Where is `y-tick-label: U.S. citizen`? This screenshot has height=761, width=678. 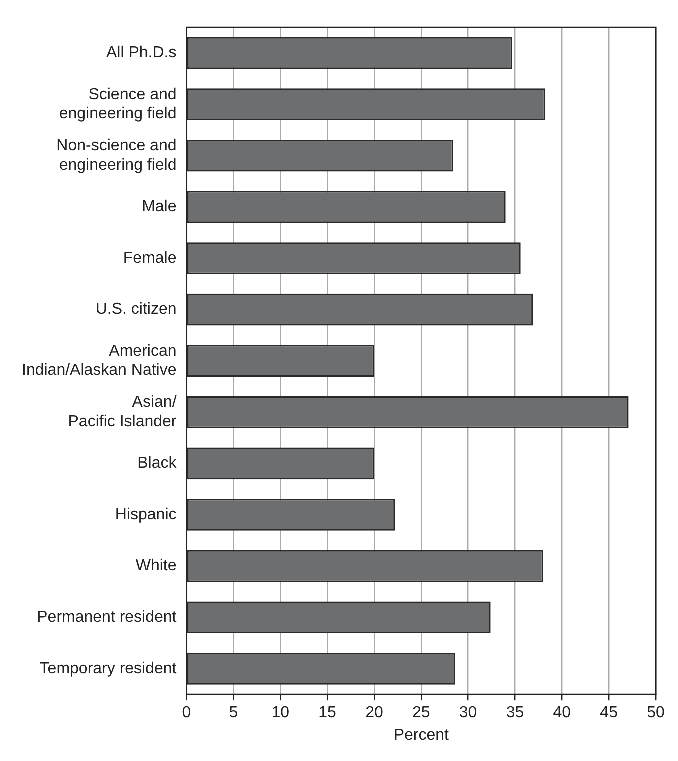
y-tick-label: U.S. citizen is located at coordinates (136, 309).